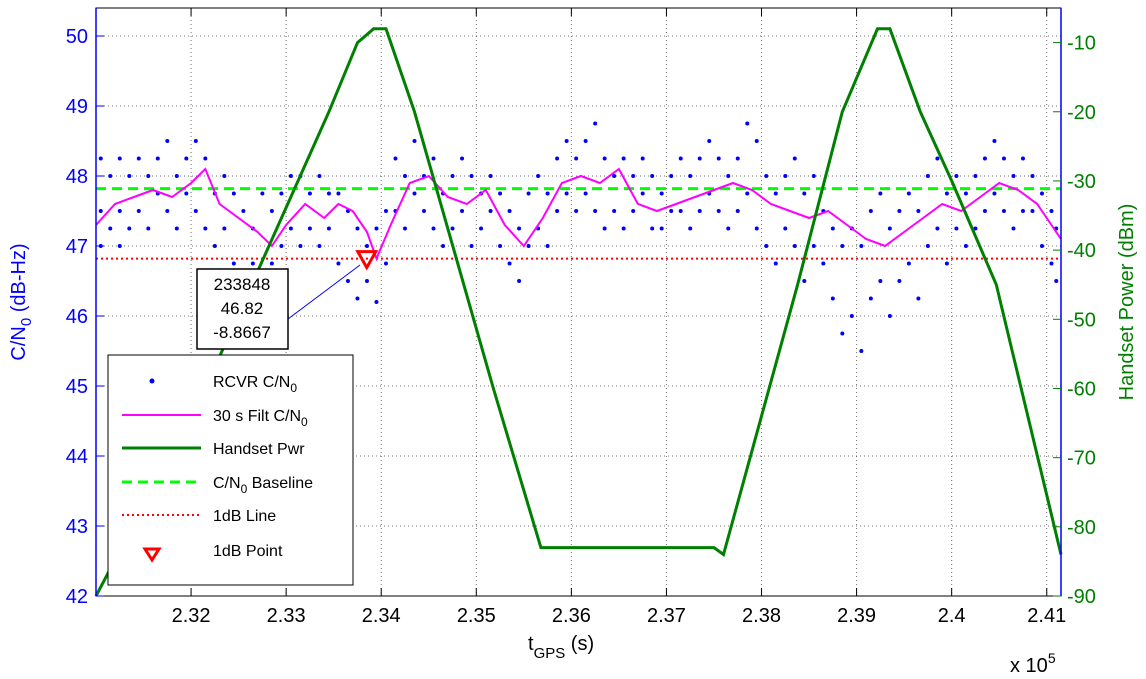 This screenshot has width=1146, height=679. What do you see at coordinates (77, 457) in the screenshot?
I see `left-y-tick-label: 44` at bounding box center [77, 457].